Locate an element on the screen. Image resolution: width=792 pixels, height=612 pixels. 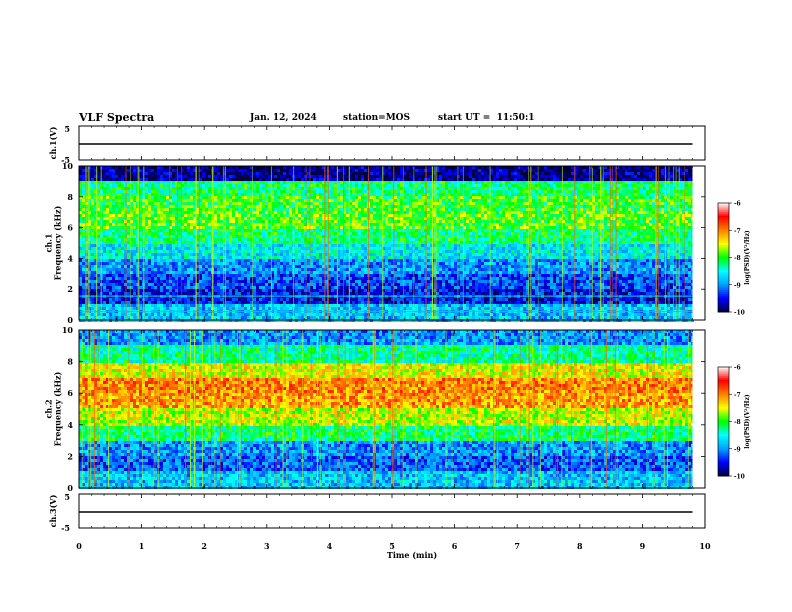
ch1-spectrogram-ytick-2: 2 is located at coordinates (70, 289).